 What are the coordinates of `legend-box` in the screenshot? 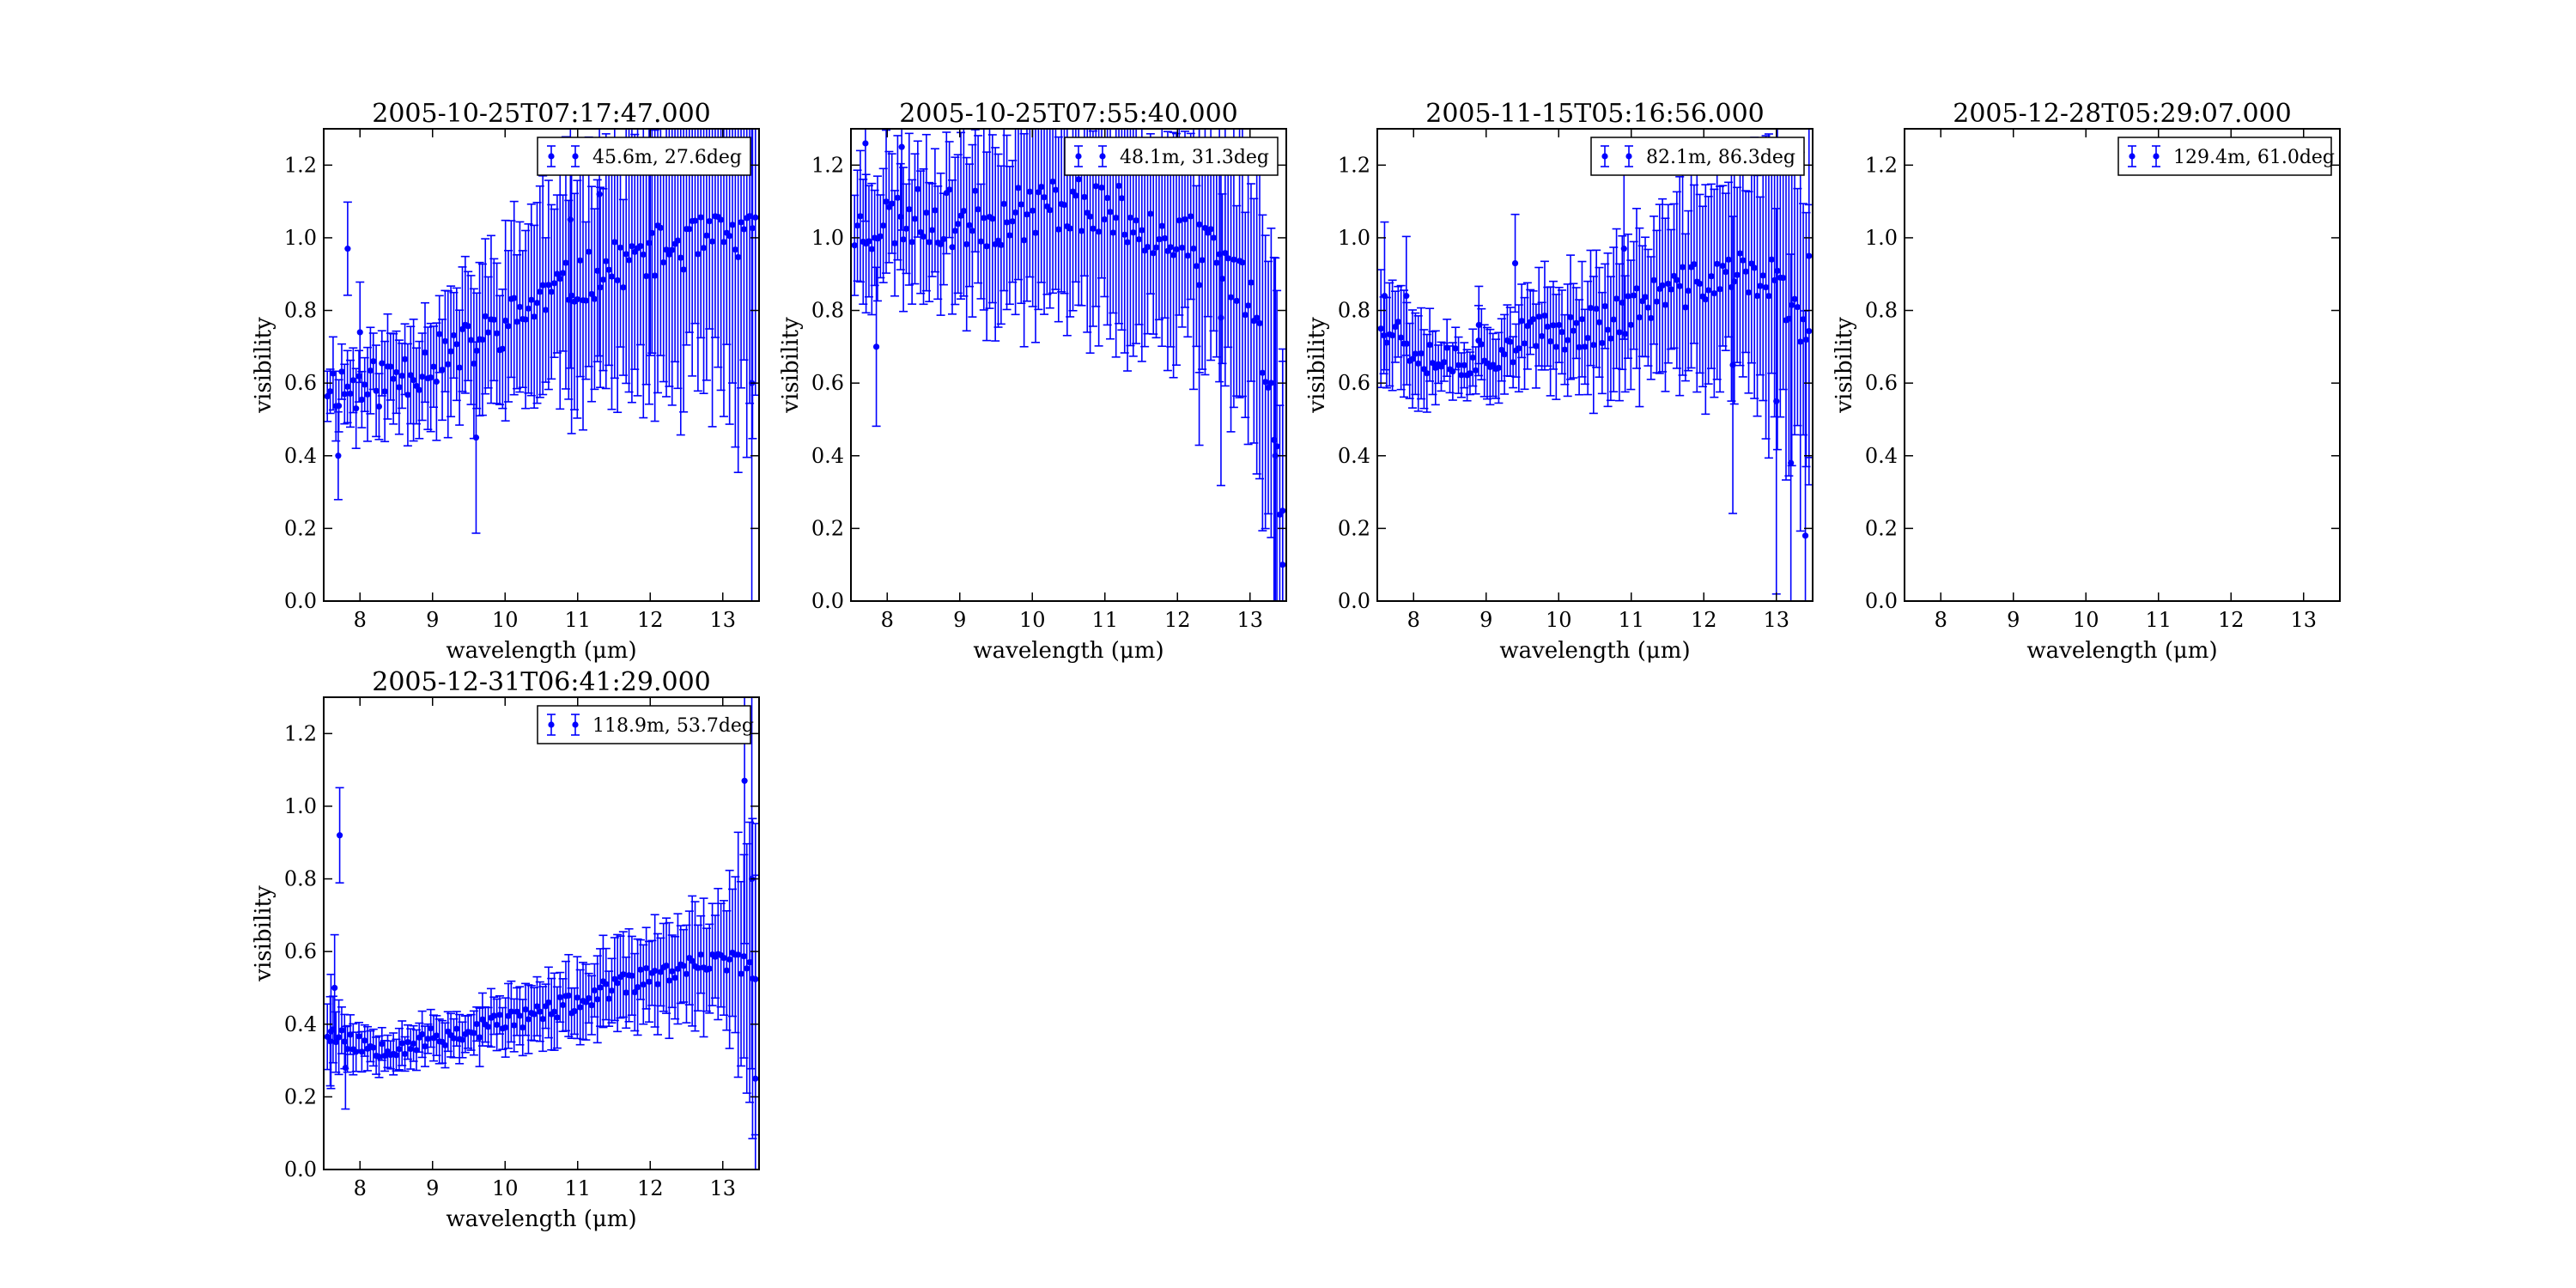 It's located at (644, 724).